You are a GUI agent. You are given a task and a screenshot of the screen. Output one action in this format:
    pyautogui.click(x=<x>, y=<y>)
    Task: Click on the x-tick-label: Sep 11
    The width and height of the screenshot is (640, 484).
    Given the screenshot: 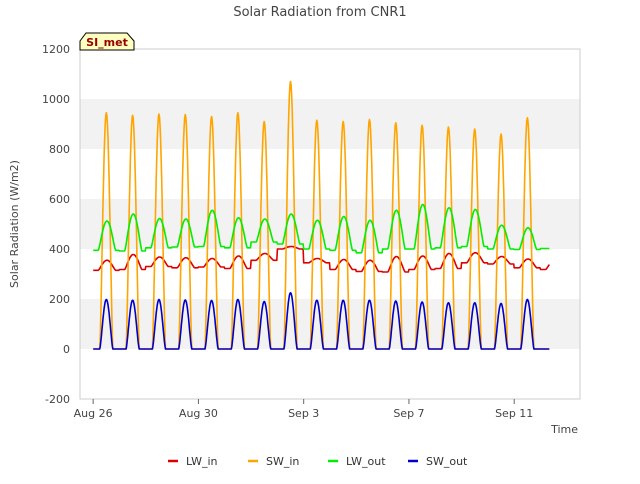 What is the action you would take?
    pyautogui.click(x=514, y=413)
    